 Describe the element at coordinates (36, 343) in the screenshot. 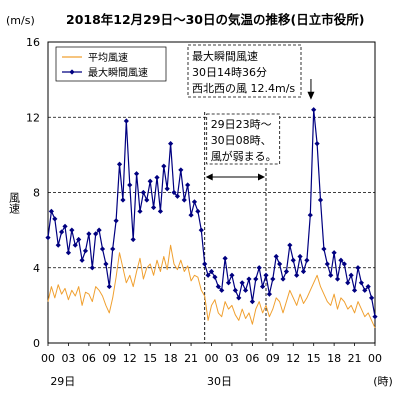

I see `y-tick-label: 0` at that location.